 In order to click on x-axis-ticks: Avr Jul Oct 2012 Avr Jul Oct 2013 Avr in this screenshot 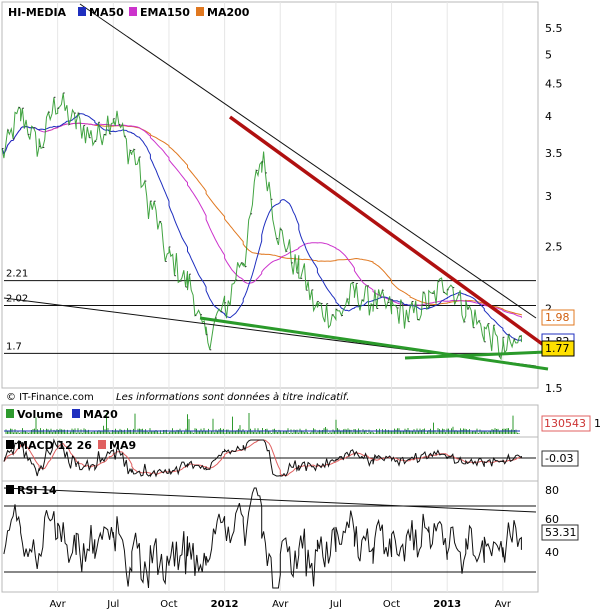, I will do `click(281, 604)`.